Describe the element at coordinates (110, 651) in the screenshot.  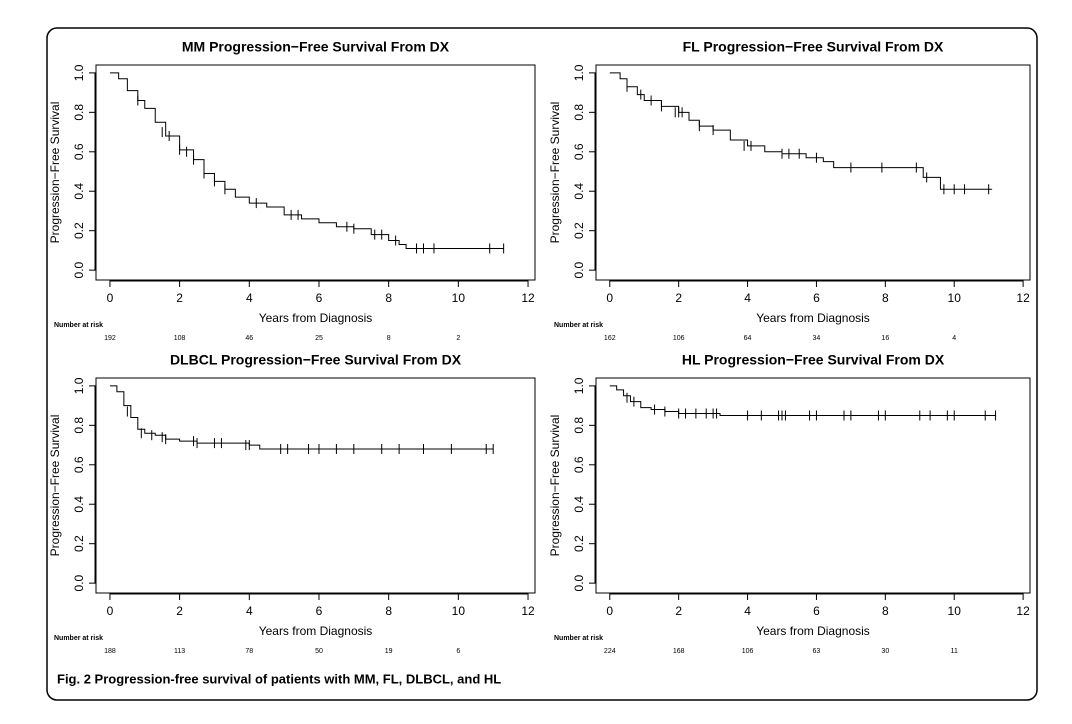
I see `risk-count: 188` at that location.